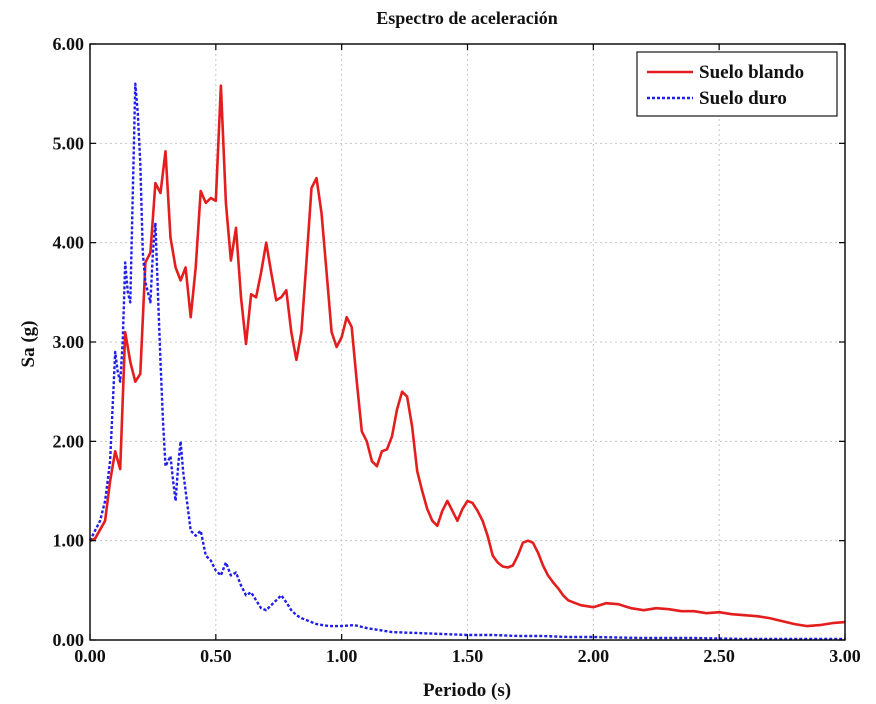 This screenshot has width=876, height=704. What do you see at coordinates (467, 18) in the screenshot?
I see `chart-title: Espectro de aceleración` at bounding box center [467, 18].